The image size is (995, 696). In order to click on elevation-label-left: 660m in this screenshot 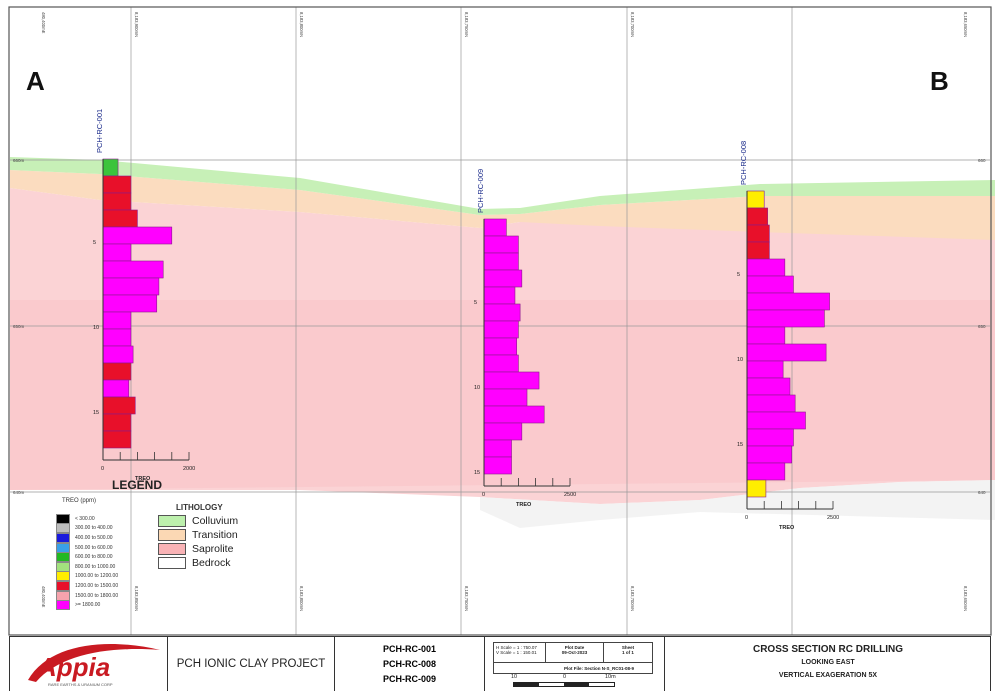, I will do `click(19, 160)`.